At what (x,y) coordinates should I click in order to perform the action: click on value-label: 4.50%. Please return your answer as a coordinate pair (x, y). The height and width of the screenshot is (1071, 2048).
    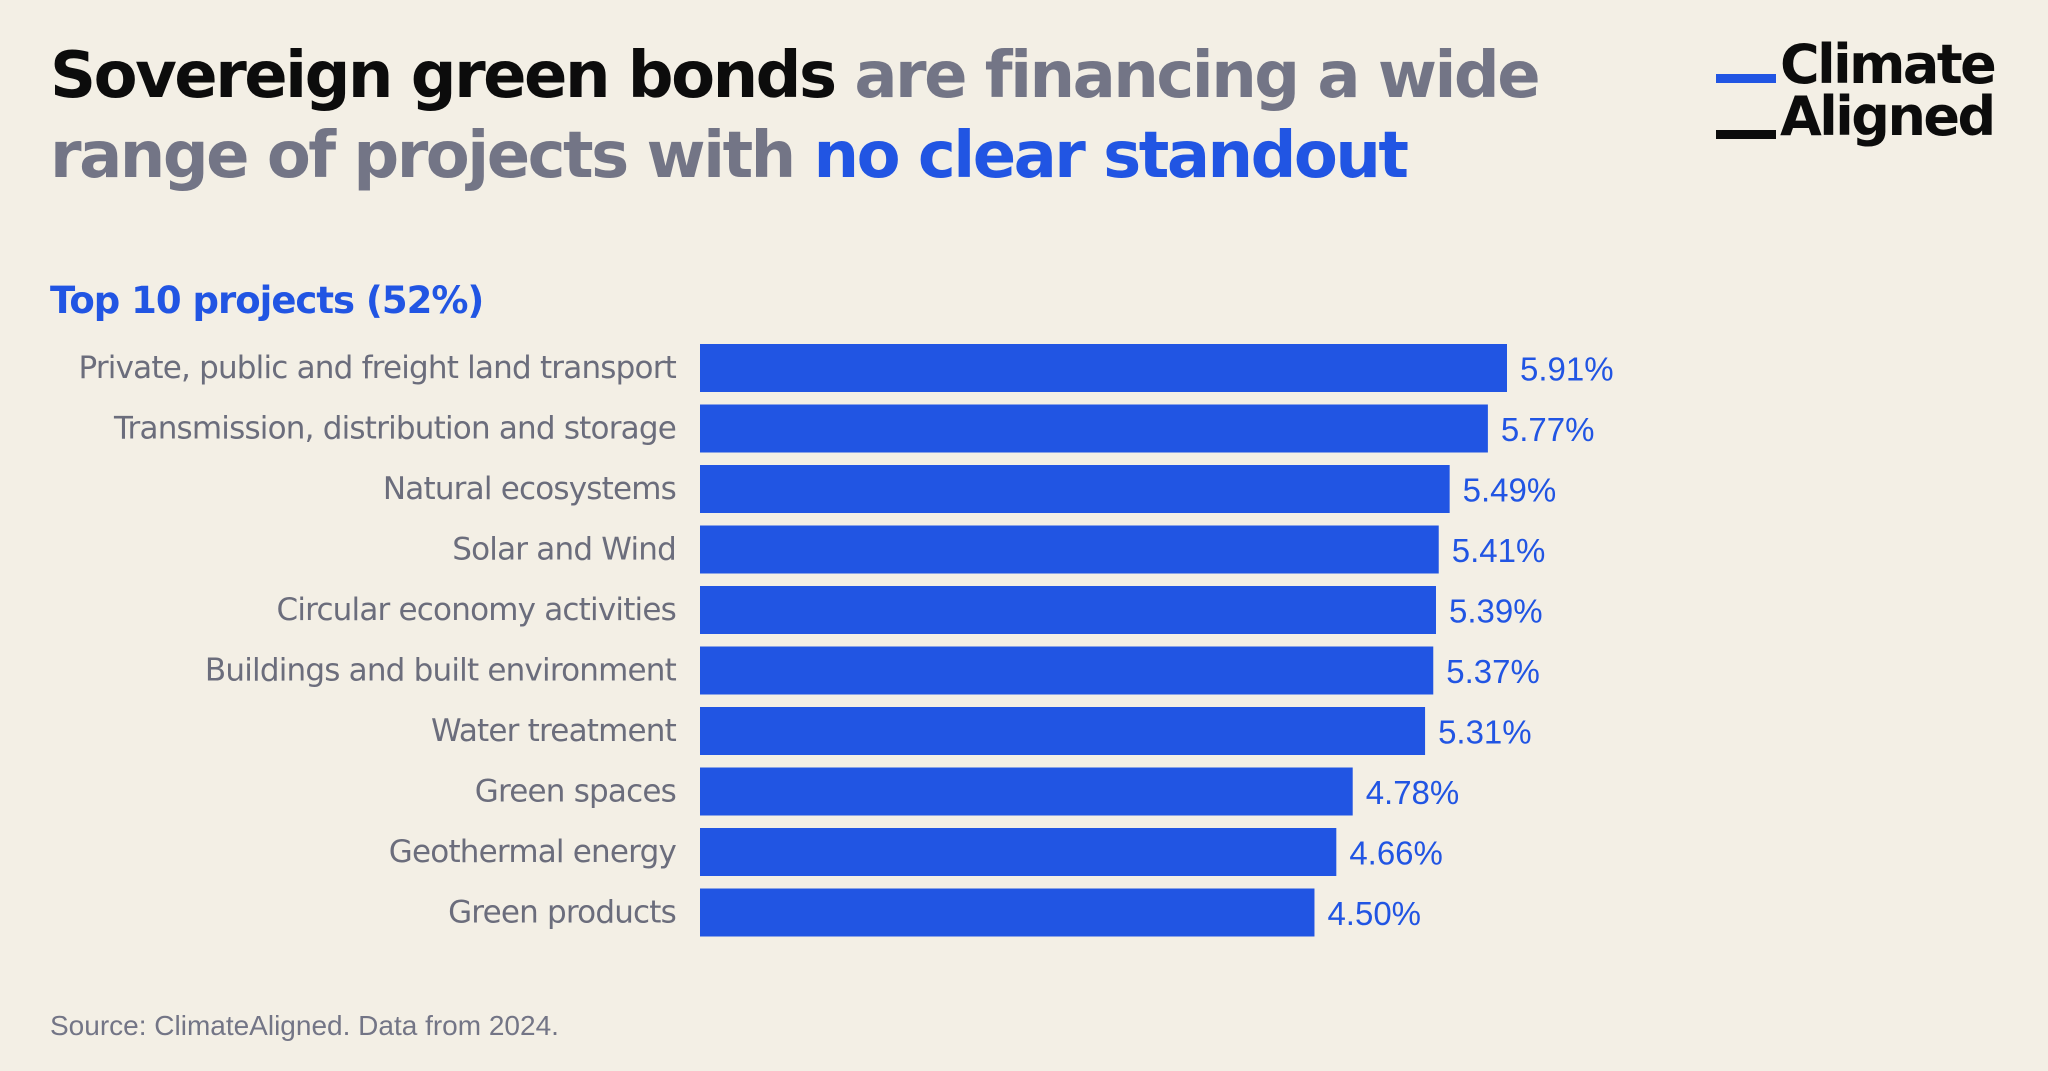
    Looking at the image, I should click on (1374, 913).